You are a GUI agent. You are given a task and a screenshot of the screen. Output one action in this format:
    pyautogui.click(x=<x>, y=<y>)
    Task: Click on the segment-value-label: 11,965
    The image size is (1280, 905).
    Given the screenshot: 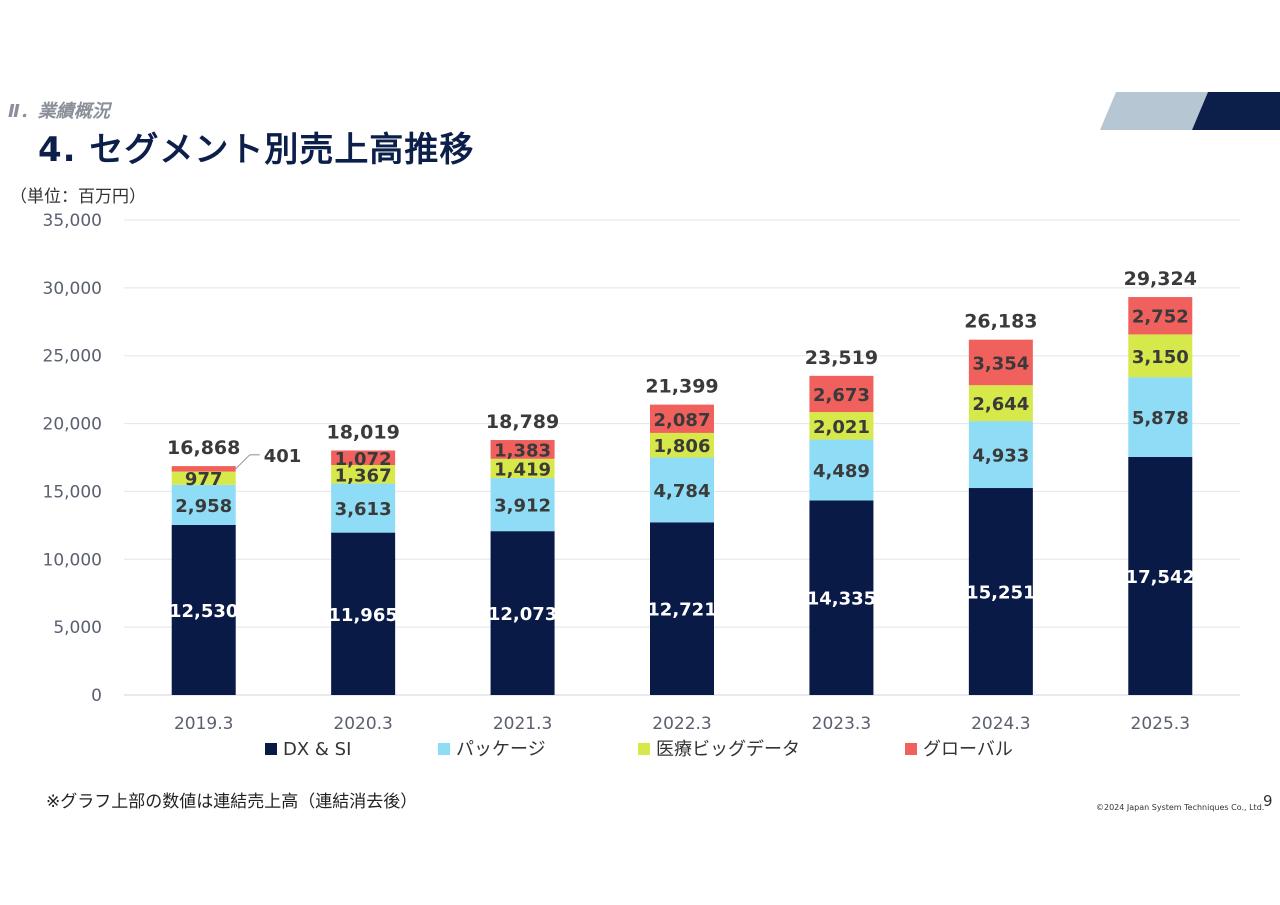 What is the action you would take?
    pyautogui.click(x=362, y=615)
    